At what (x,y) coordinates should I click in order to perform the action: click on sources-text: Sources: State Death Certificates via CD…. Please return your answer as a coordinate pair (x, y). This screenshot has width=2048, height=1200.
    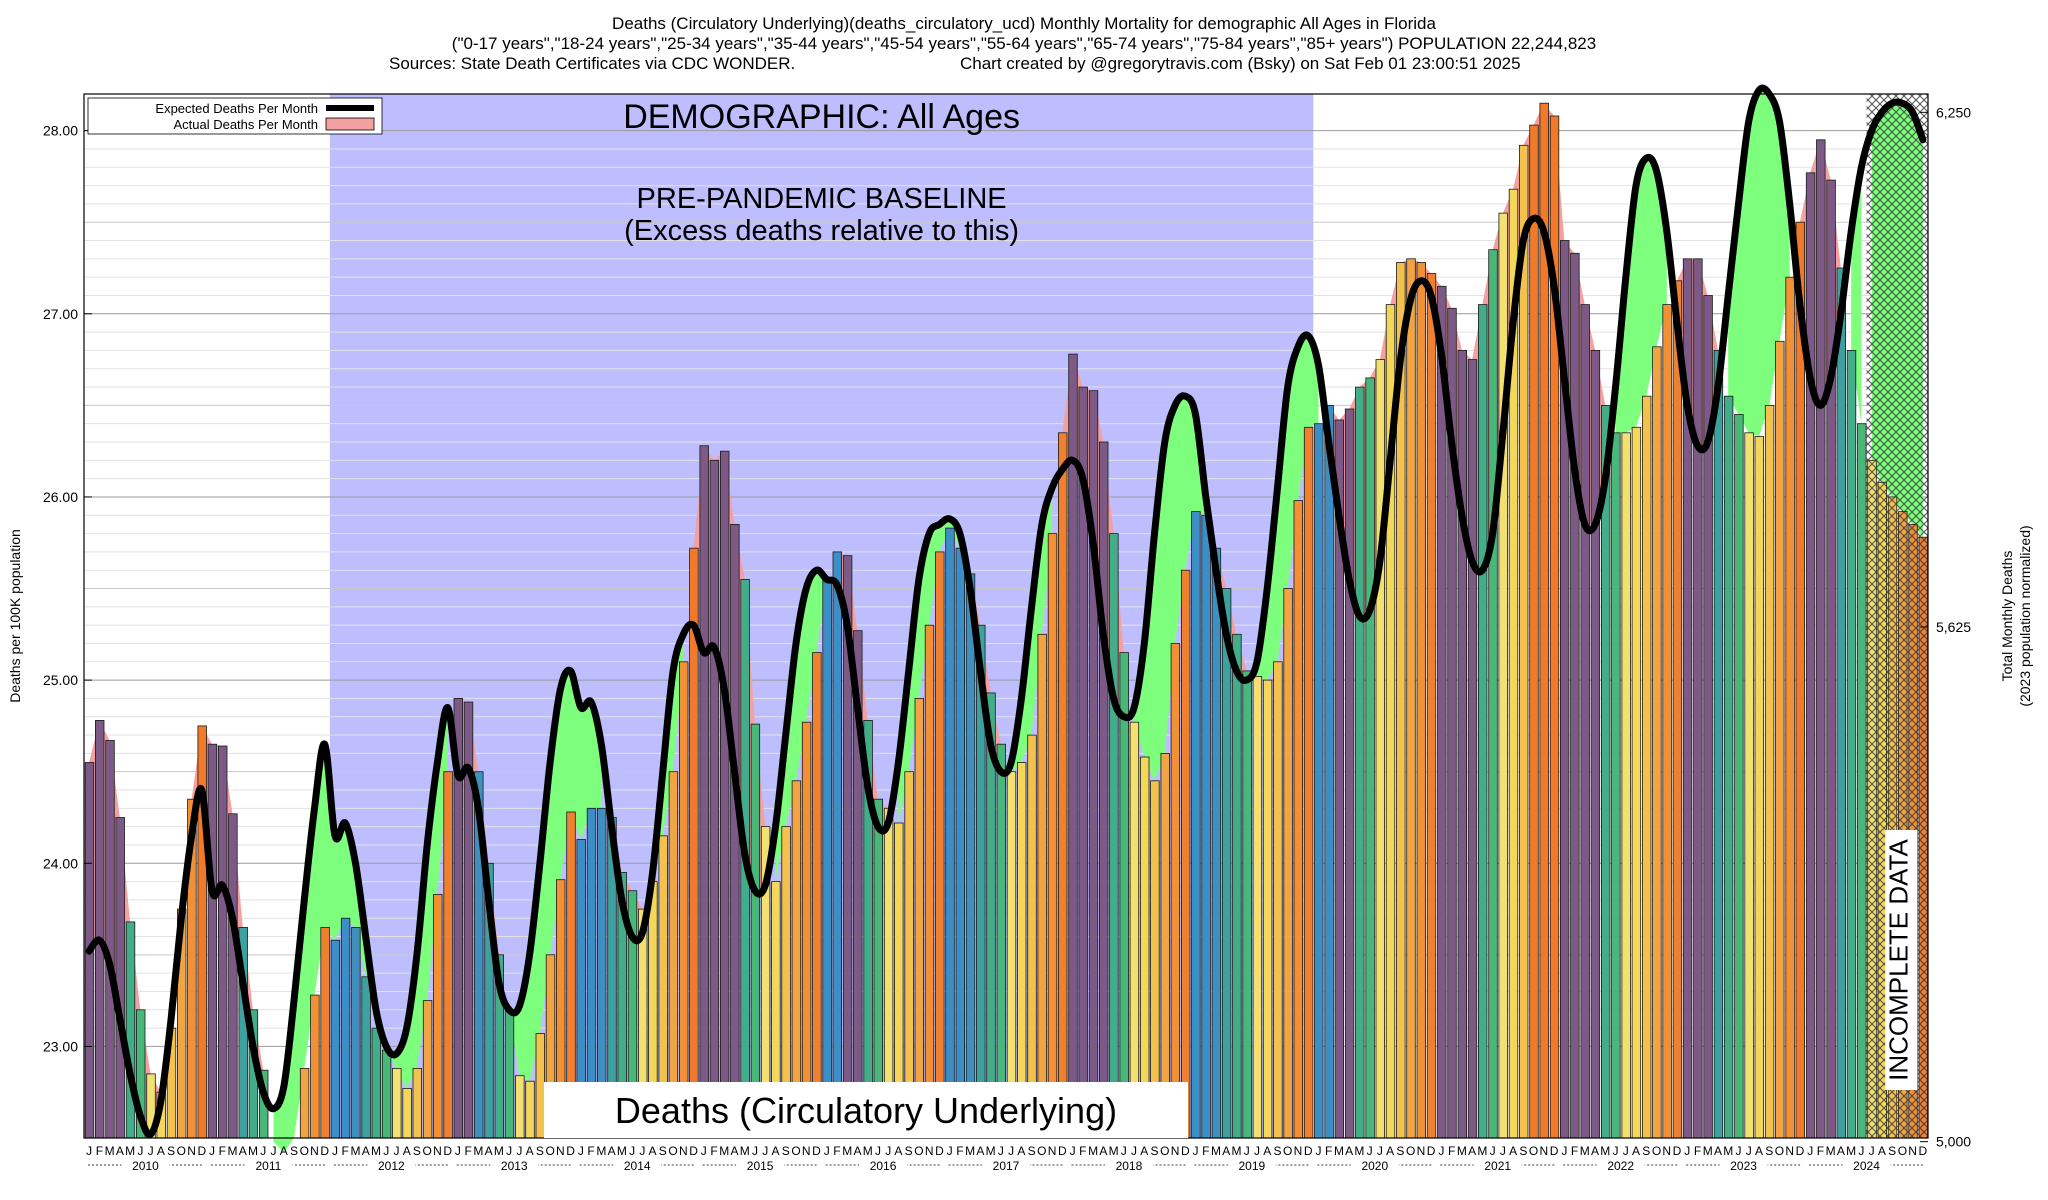
    Looking at the image, I should click on (592, 63).